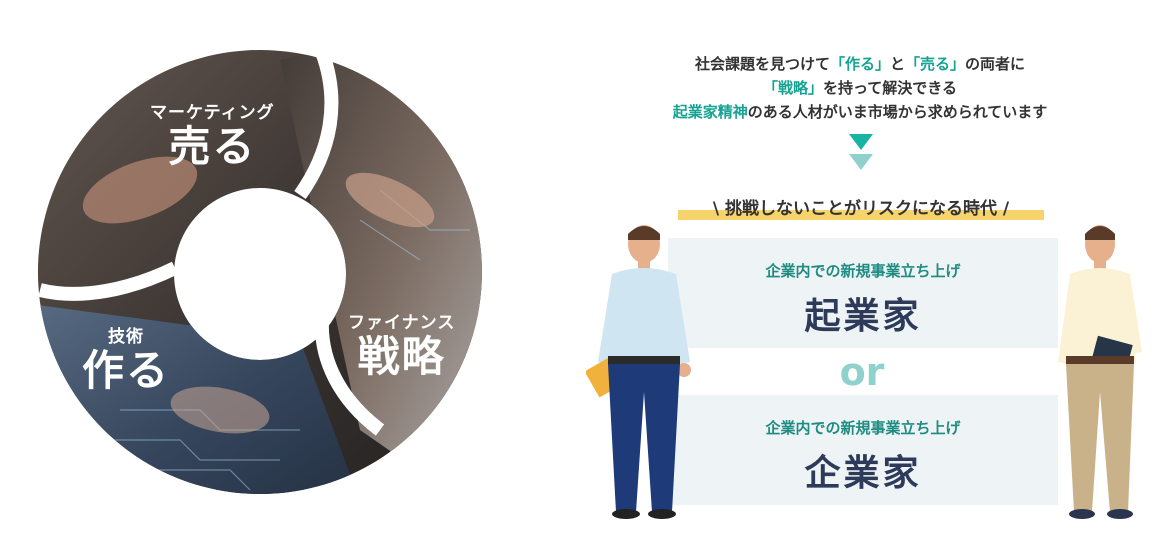 The image size is (1161, 555). I want to click on segment-sell: マーケティング 売る, so click(212, 134).